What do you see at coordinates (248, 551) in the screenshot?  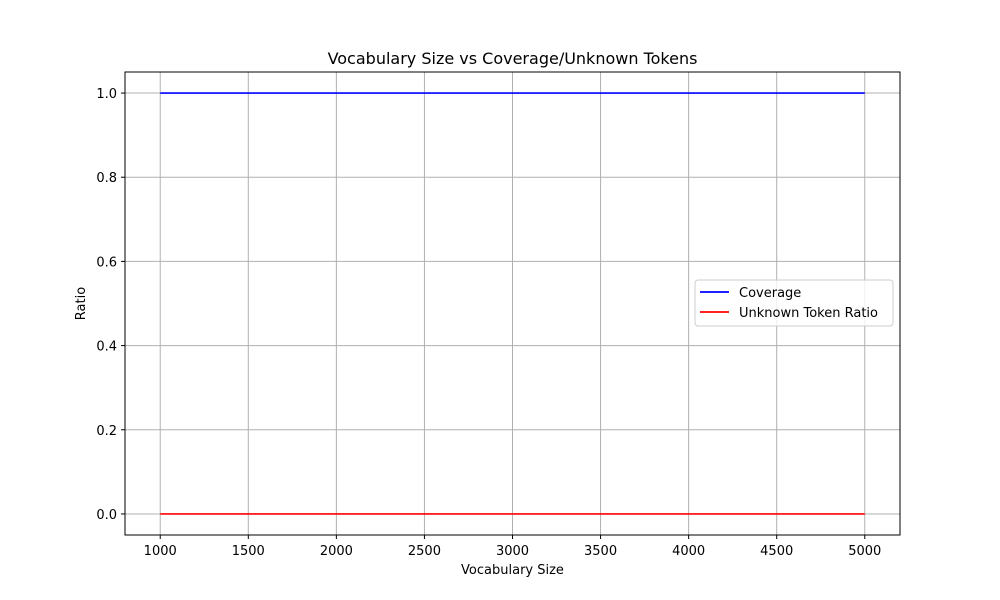 I see `x-tick-label: 1500` at bounding box center [248, 551].